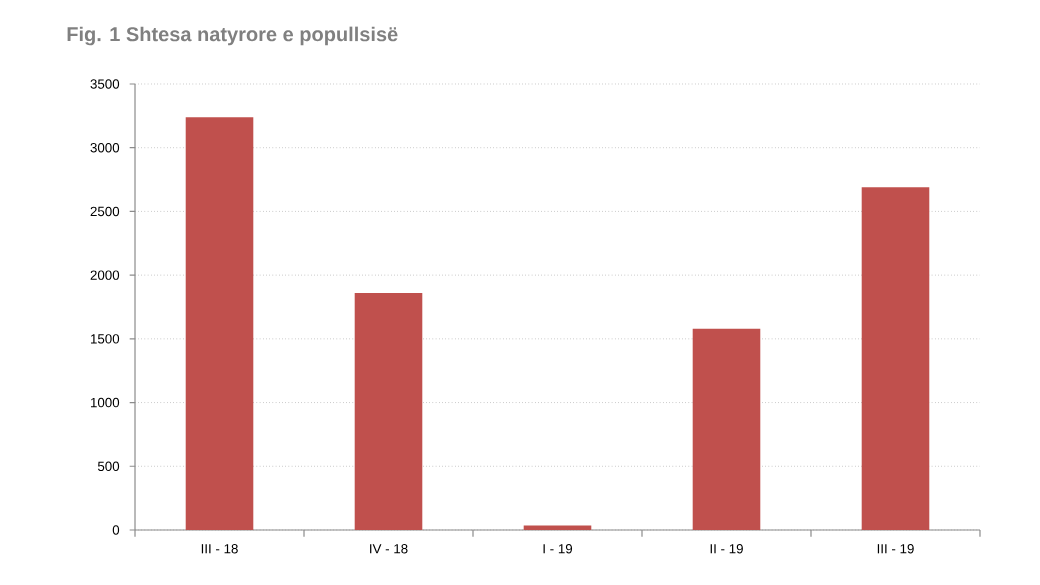  What do you see at coordinates (219, 549) in the screenshot?
I see `x-tick-label: III - 18` at bounding box center [219, 549].